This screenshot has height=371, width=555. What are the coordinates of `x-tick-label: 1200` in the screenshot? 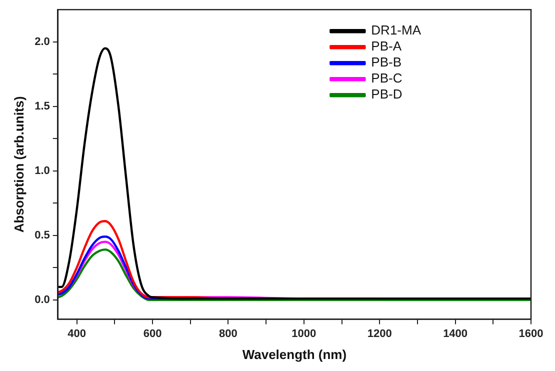 It's located at (379, 334).